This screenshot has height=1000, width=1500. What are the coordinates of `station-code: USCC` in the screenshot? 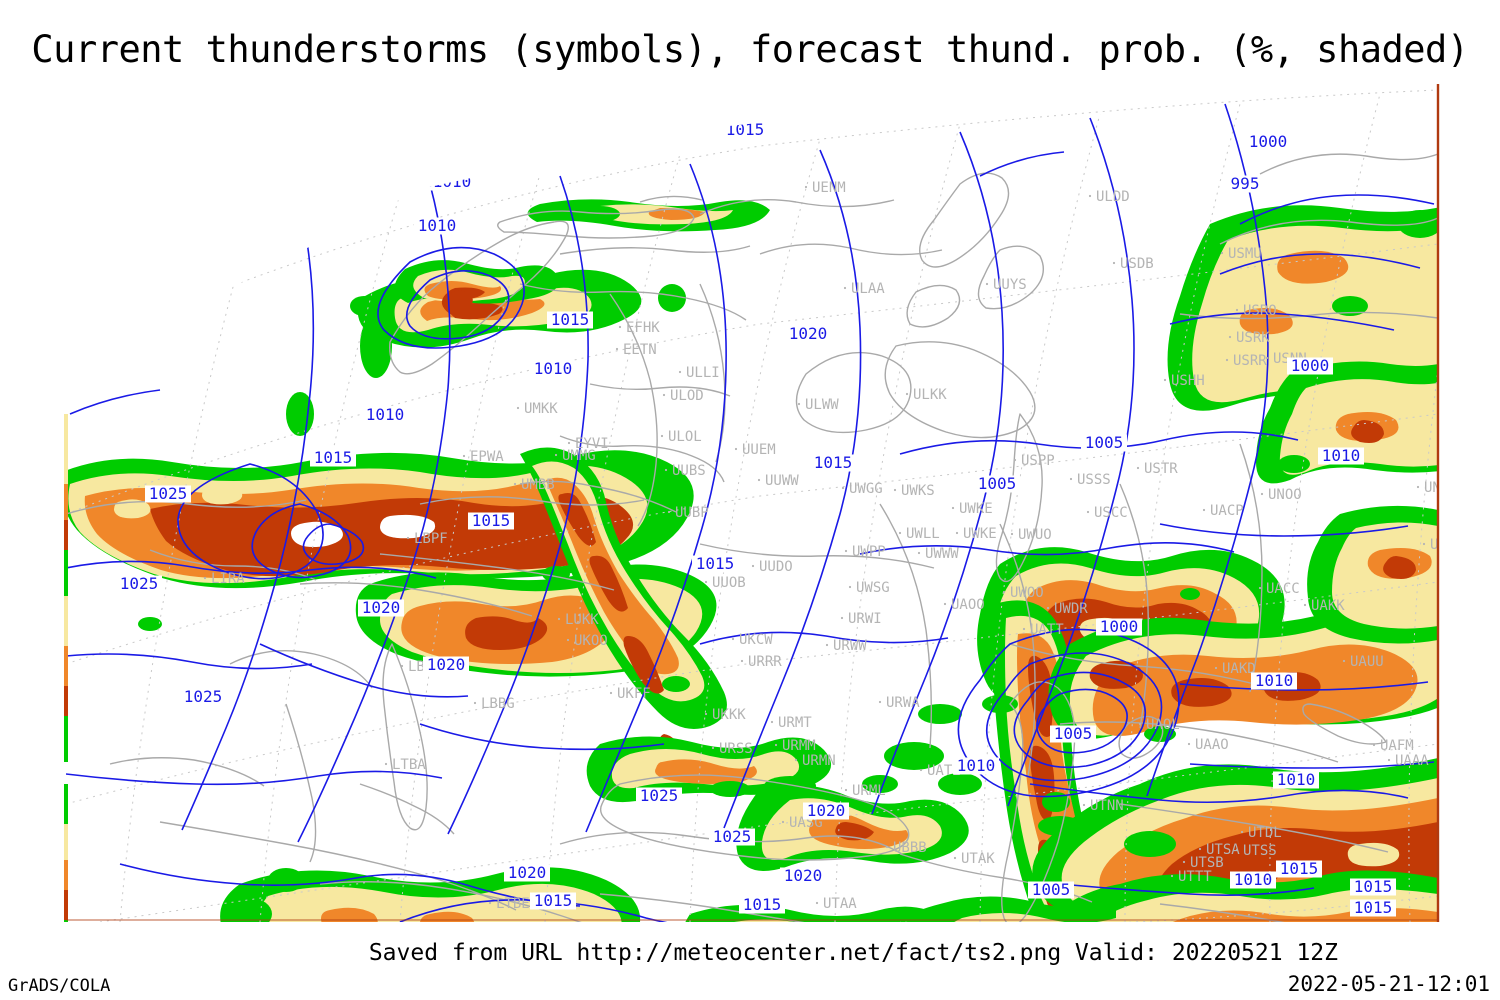 It's located at (1111, 513).